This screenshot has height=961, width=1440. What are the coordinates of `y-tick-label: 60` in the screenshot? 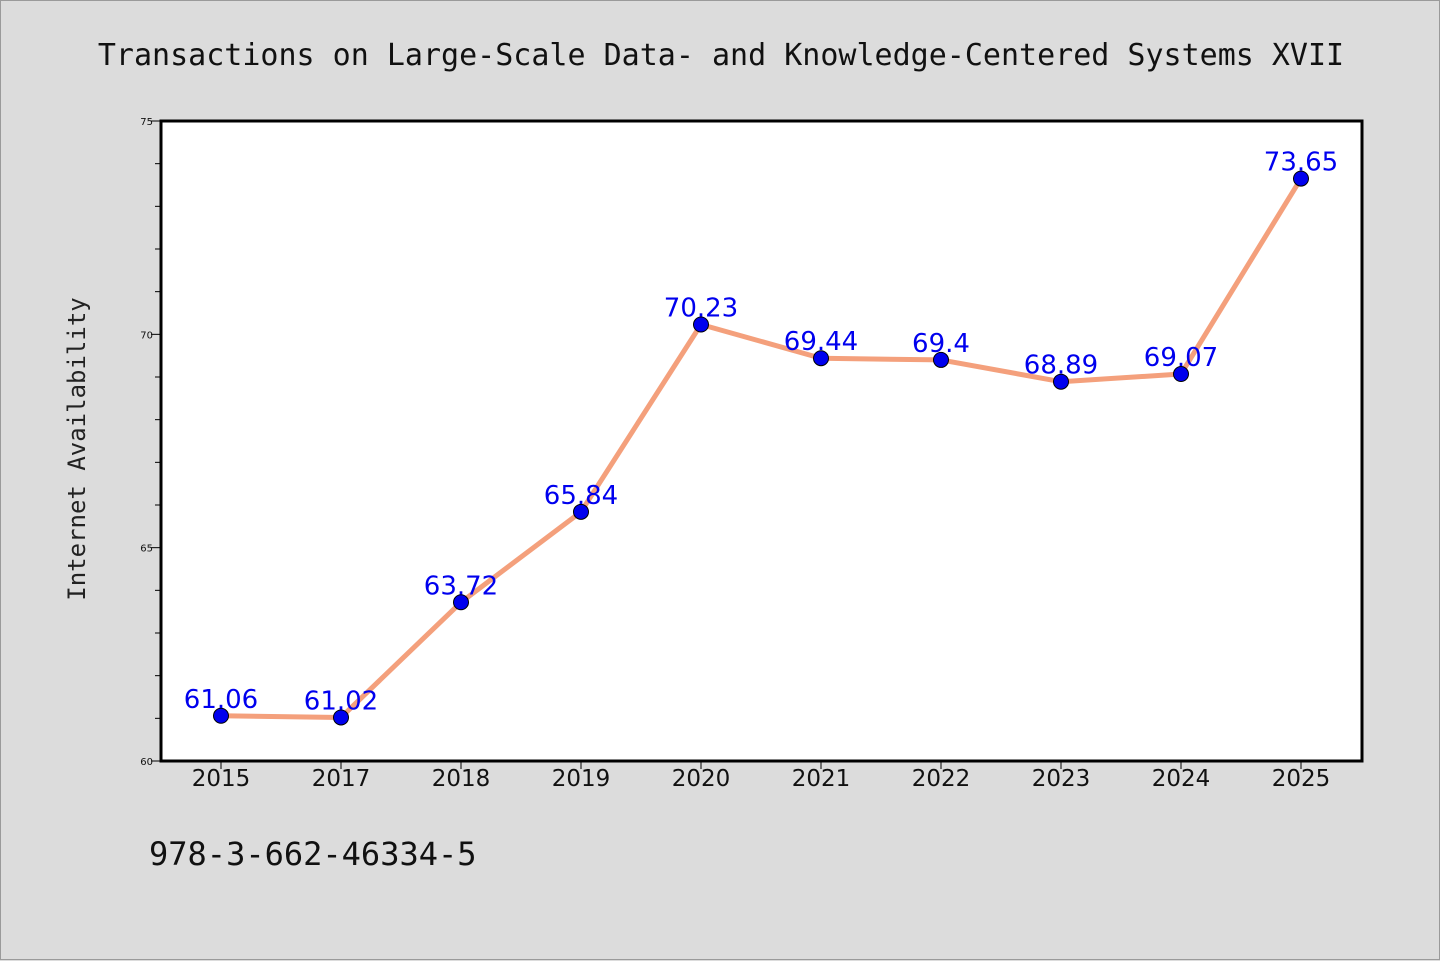 It's located at (146, 762).